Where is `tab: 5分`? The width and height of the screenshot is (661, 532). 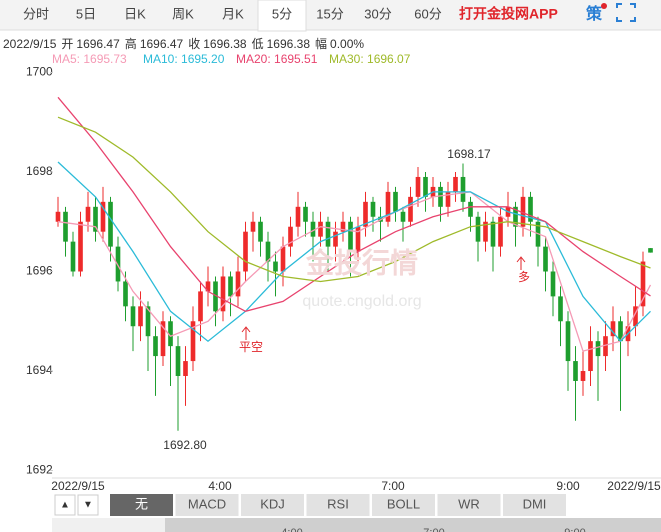
tab: 5分 is located at coordinates (282, 13).